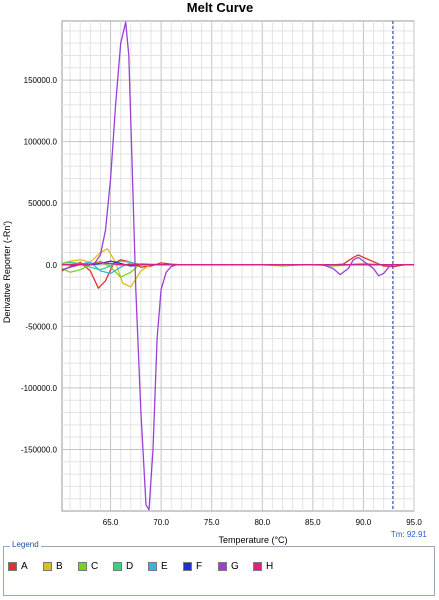 This screenshot has height=600, width=439. I want to click on y-tick-label: 150000.0, so click(41, 80).